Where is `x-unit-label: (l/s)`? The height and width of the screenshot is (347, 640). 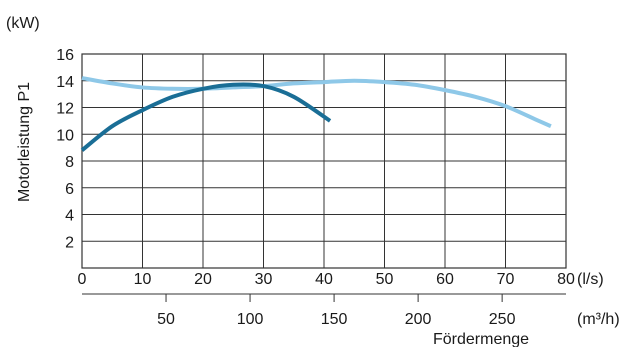 x-unit-label: (l/s) is located at coordinates (590, 279).